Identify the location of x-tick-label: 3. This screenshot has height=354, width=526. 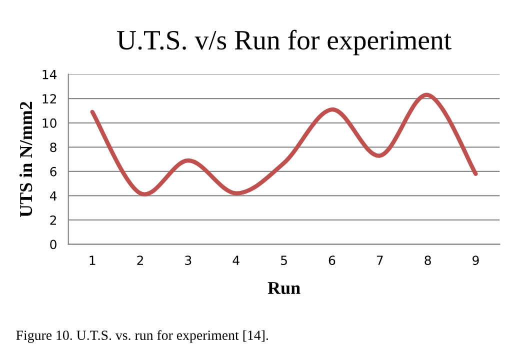
(188, 261).